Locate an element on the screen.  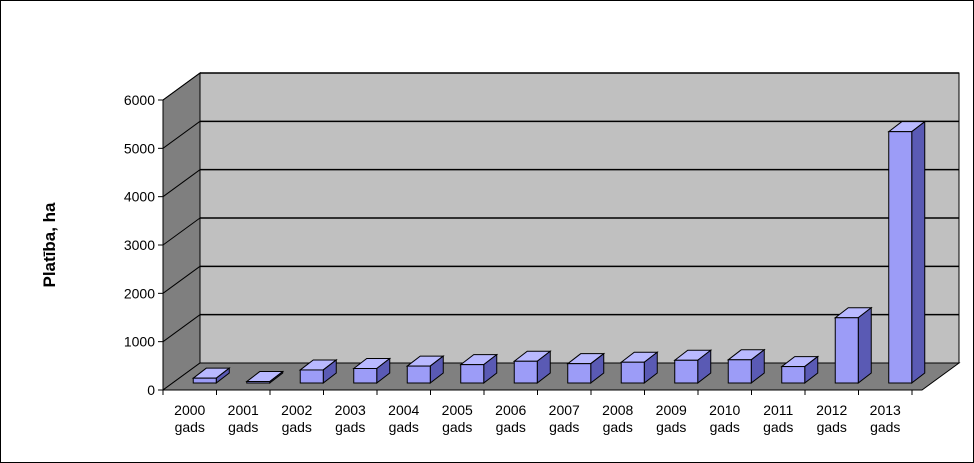
y-tick-label: 2000 is located at coordinates (139, 293).